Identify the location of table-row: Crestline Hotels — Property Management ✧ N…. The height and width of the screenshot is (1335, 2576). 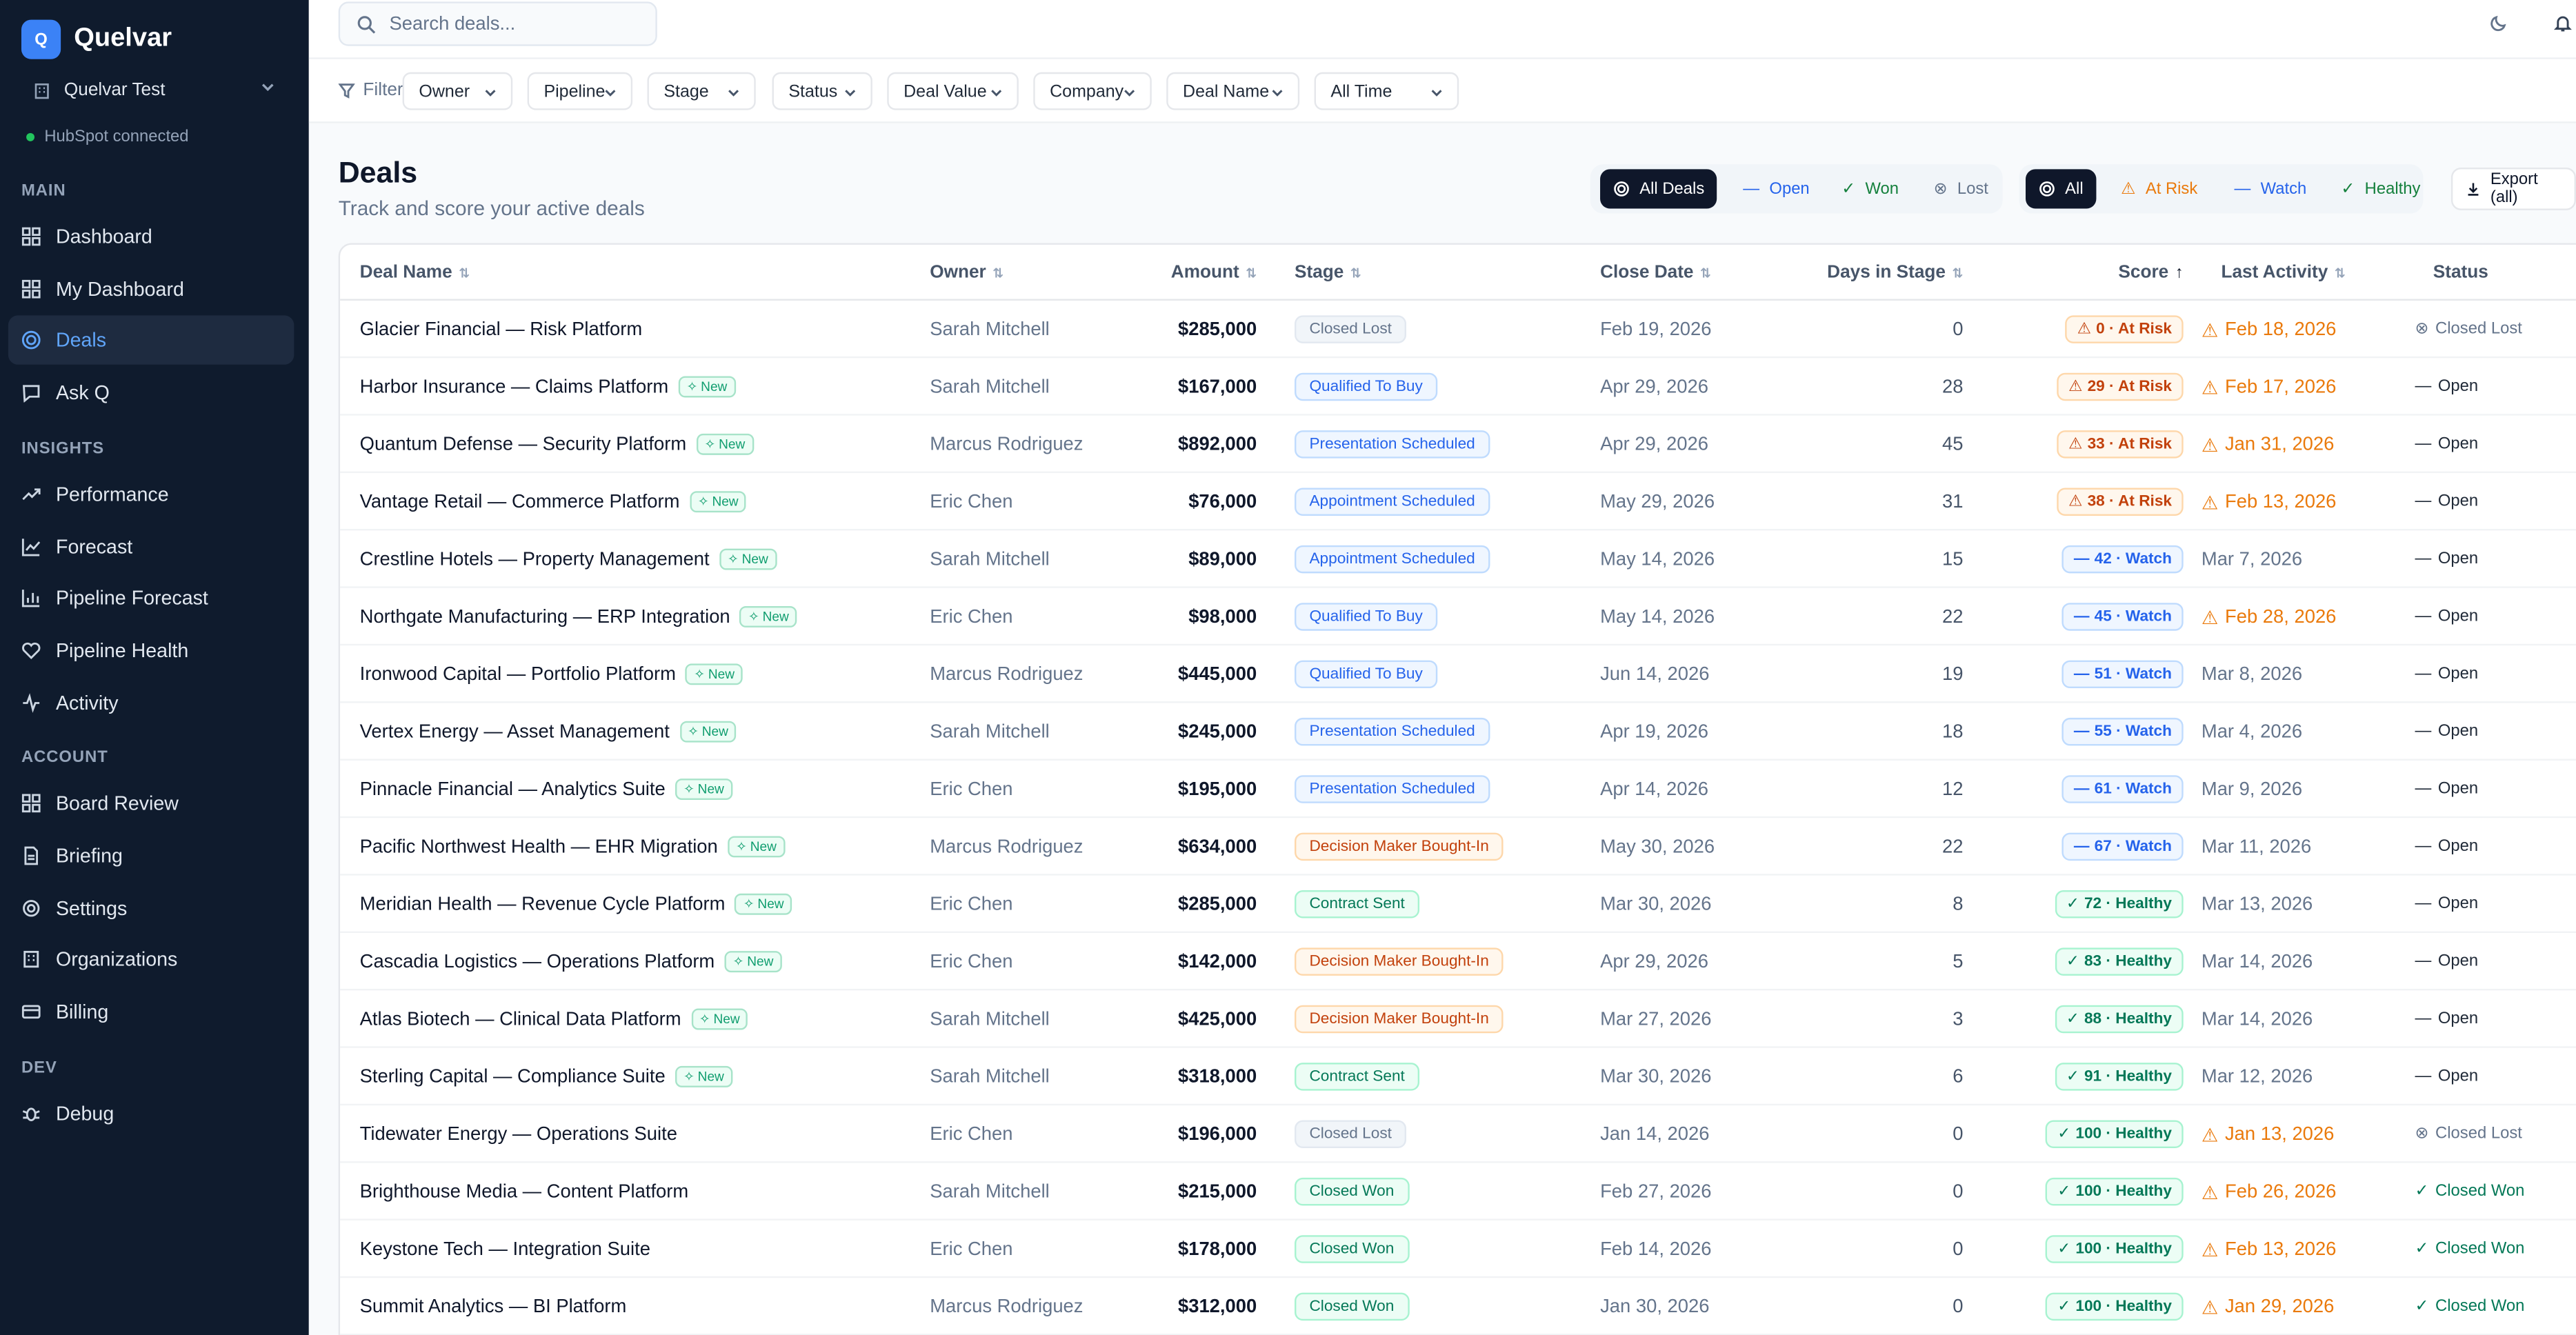
(1458, 559).